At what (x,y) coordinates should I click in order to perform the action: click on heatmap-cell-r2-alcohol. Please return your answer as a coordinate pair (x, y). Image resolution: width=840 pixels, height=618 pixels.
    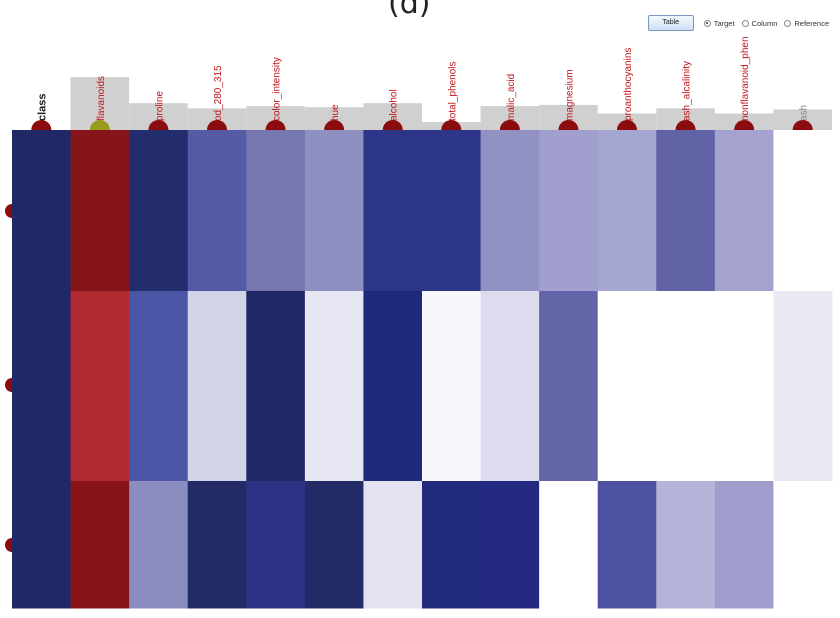
    Looking at the image, I should click on (393, 386).